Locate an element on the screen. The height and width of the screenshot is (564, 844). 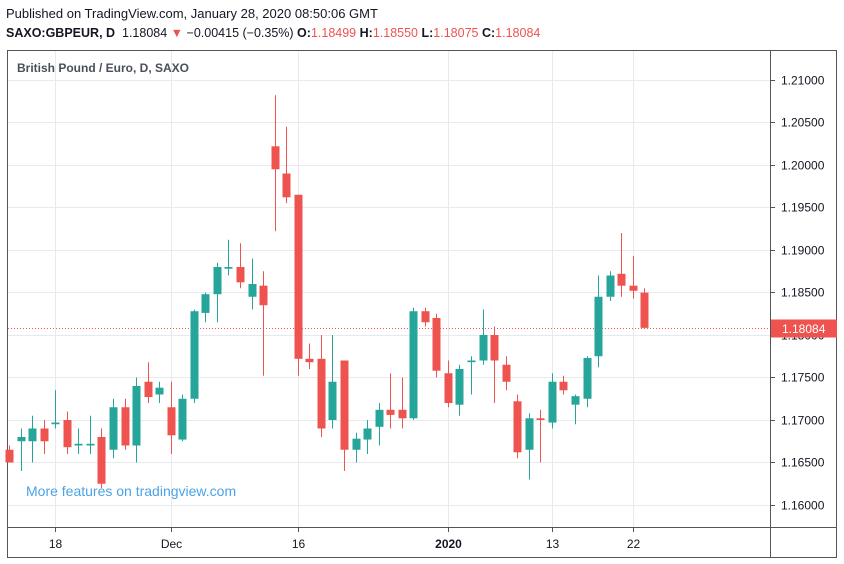
y-tick-label: 1.21000 is located at coordinates (803, 81).